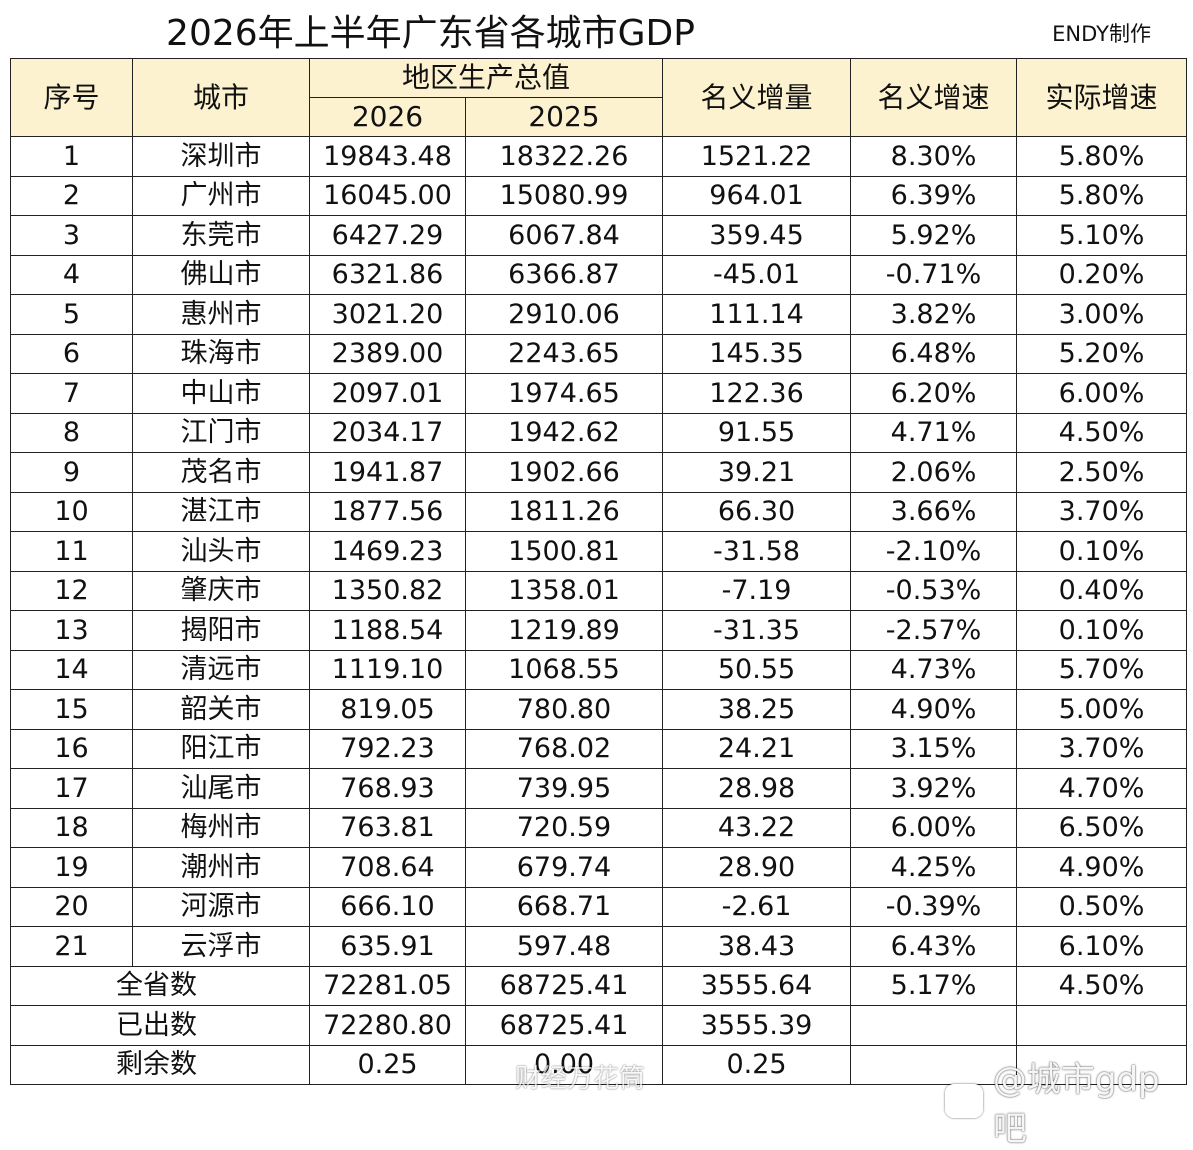 Image resolution: width=1193 pixels, height=1150 pixels. I want to click on table-row: 1 深圳市 19843.48 18322.26 1521.22 8.30% 5.80%, so click(599, 156).